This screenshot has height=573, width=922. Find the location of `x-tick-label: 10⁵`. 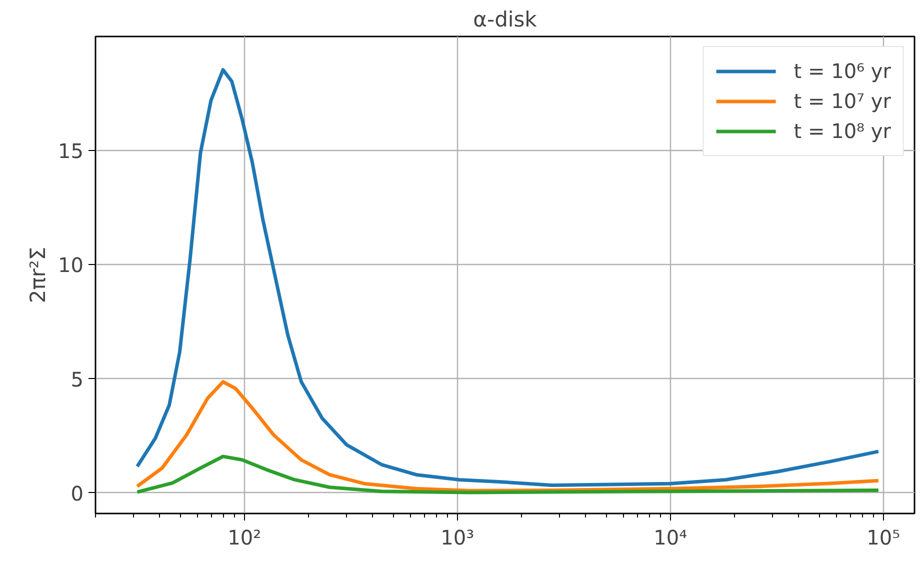

x-tick-label: 10⁵ is located at coordinates (883, 538).